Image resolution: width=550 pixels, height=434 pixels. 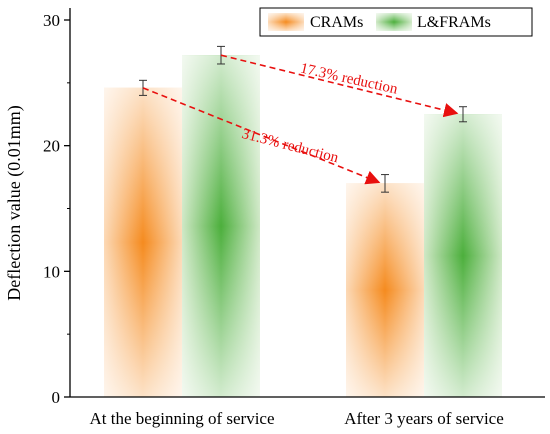 What do you see at coordinates (396, 22) in the screenshot?
I see `legend: CRAMs L&FRAMs` at bounding box center [396, 22].